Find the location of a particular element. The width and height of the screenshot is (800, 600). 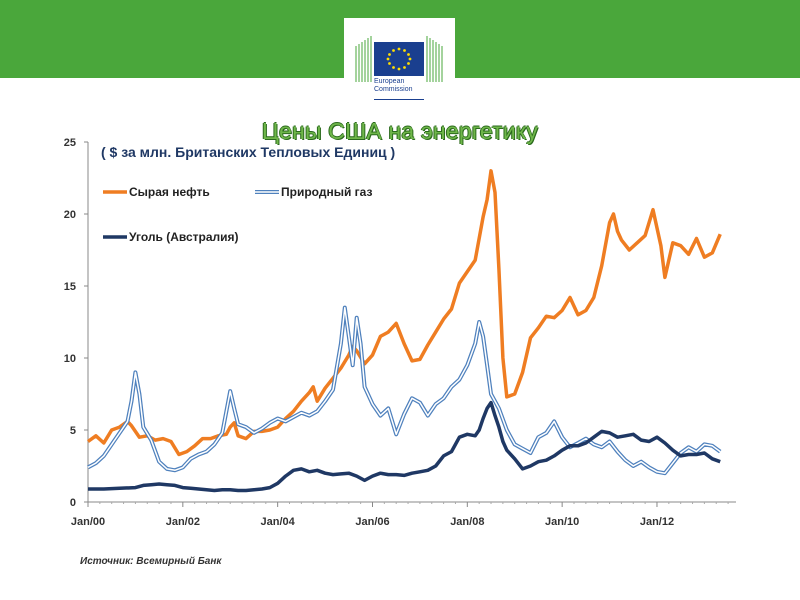

y-tick-label: 15 is located at coordinates (70, 287).